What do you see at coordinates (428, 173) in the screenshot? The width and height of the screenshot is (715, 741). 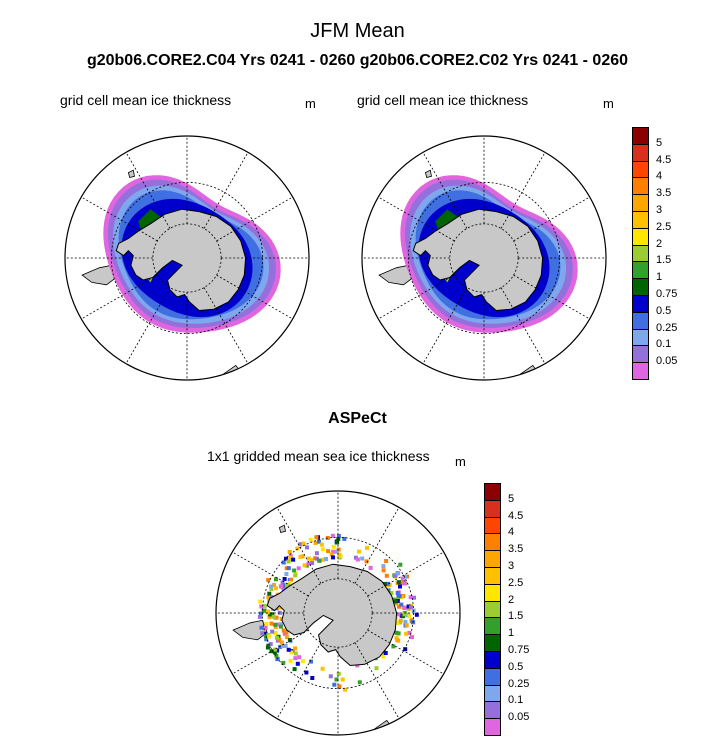 I see `africa-land` at bounding box center [428, 173].